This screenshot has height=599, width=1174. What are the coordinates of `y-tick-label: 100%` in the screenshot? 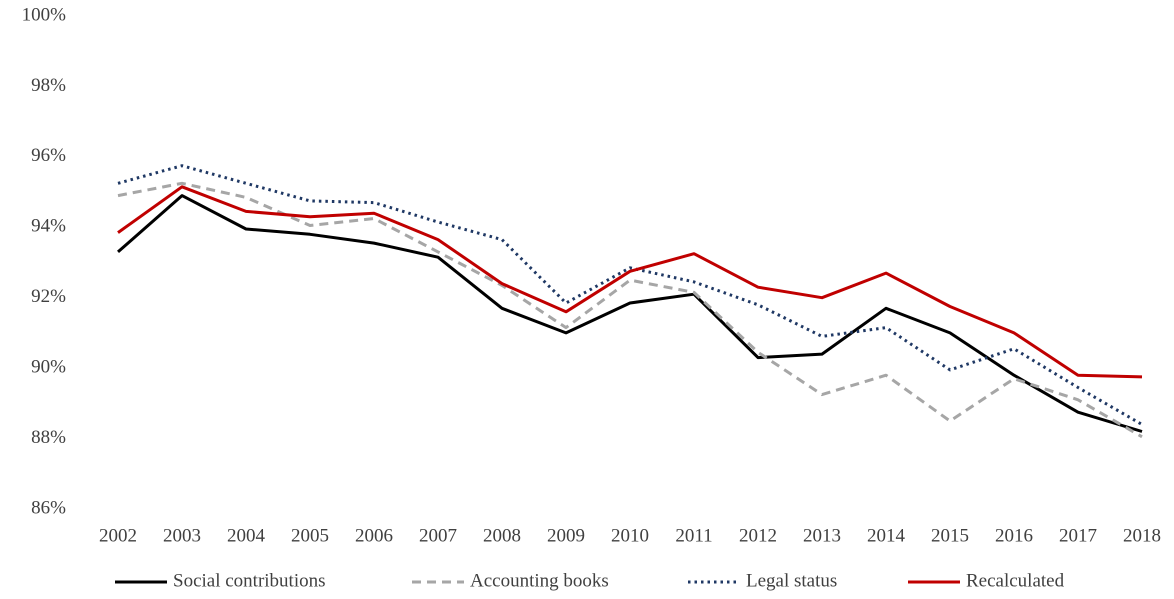 It's located at (44, 14).